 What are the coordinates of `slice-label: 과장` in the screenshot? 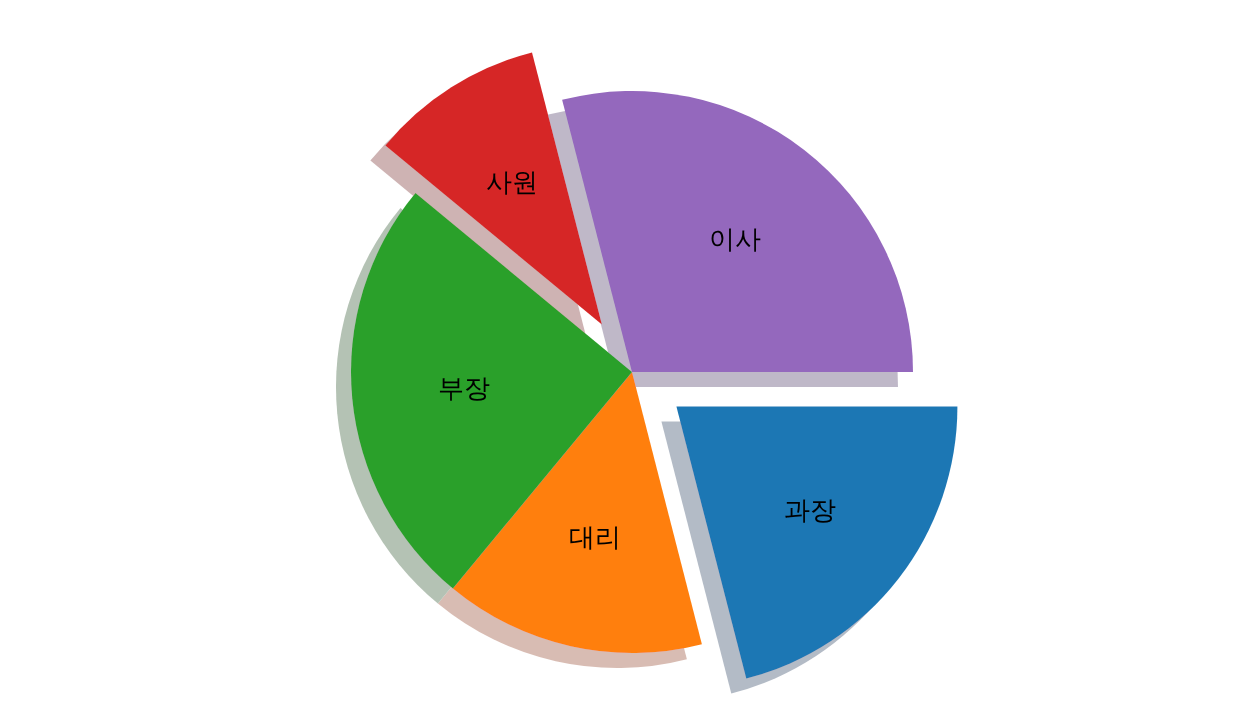 It's located at (809, 509).